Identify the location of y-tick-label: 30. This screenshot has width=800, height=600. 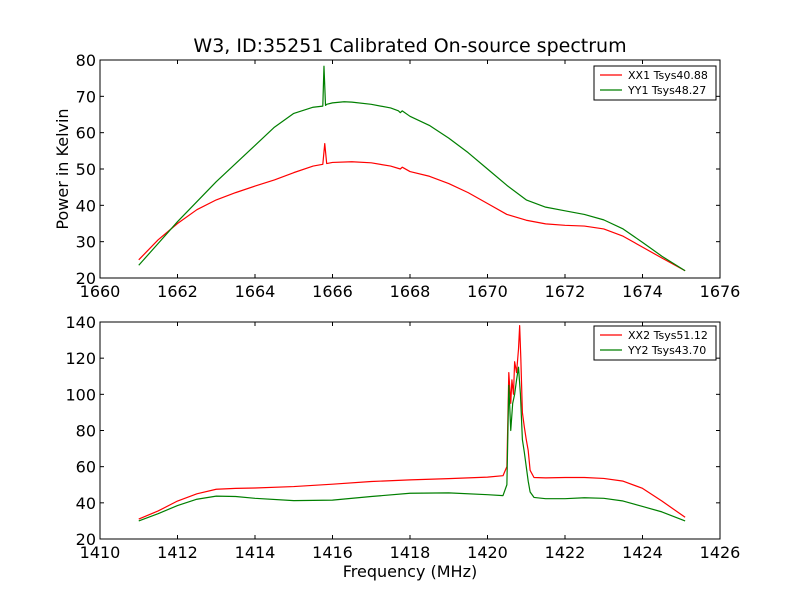
(86, 242).